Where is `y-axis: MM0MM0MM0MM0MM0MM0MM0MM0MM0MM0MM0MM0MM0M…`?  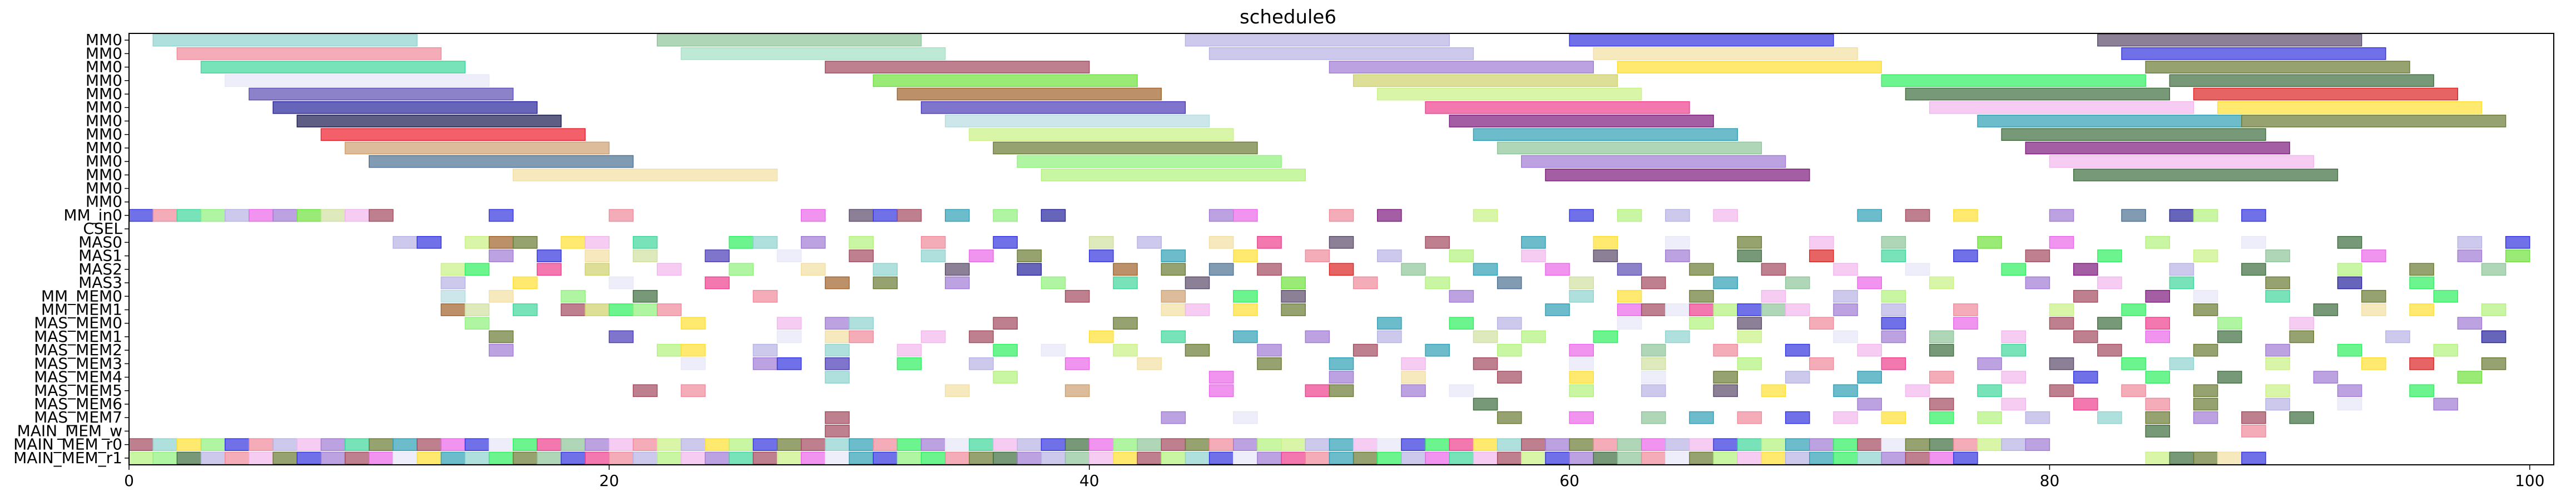
y-axis: MM0MM0MM0MM0MM0MM0MM0MM0MM0MM0MM0MM0MM0M… is located at coordinates (71, 249).